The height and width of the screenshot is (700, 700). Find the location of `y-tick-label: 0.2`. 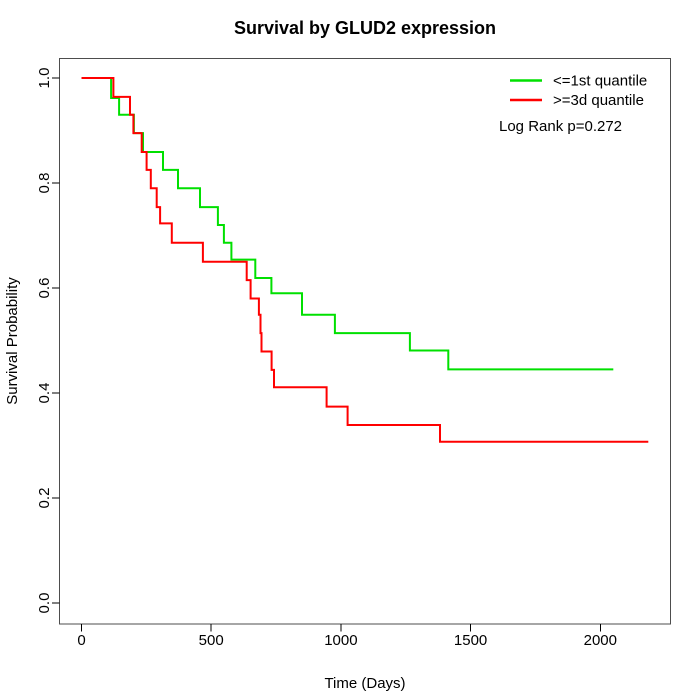

y-tick-label: 0.2 is located at coordinates (44, 498).